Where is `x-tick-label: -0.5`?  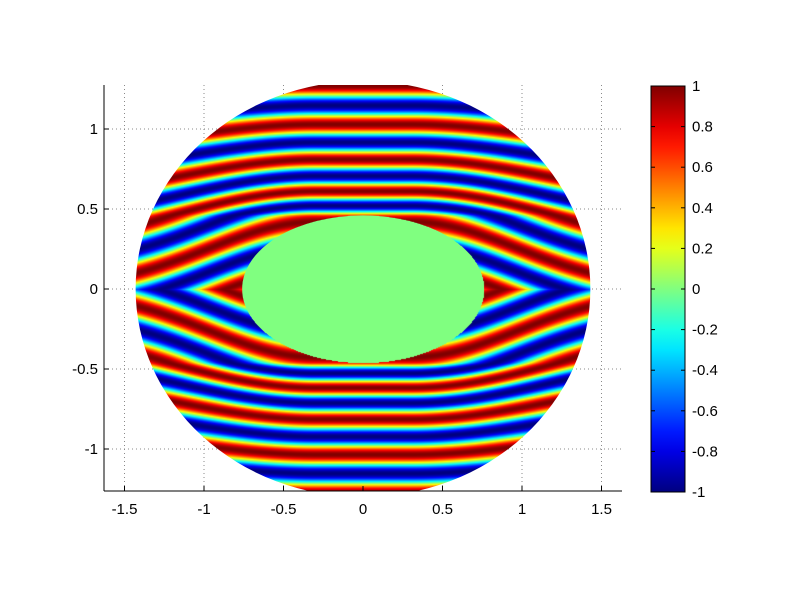 x-tick-label: -0.5 is located at coordinates (284, 509).